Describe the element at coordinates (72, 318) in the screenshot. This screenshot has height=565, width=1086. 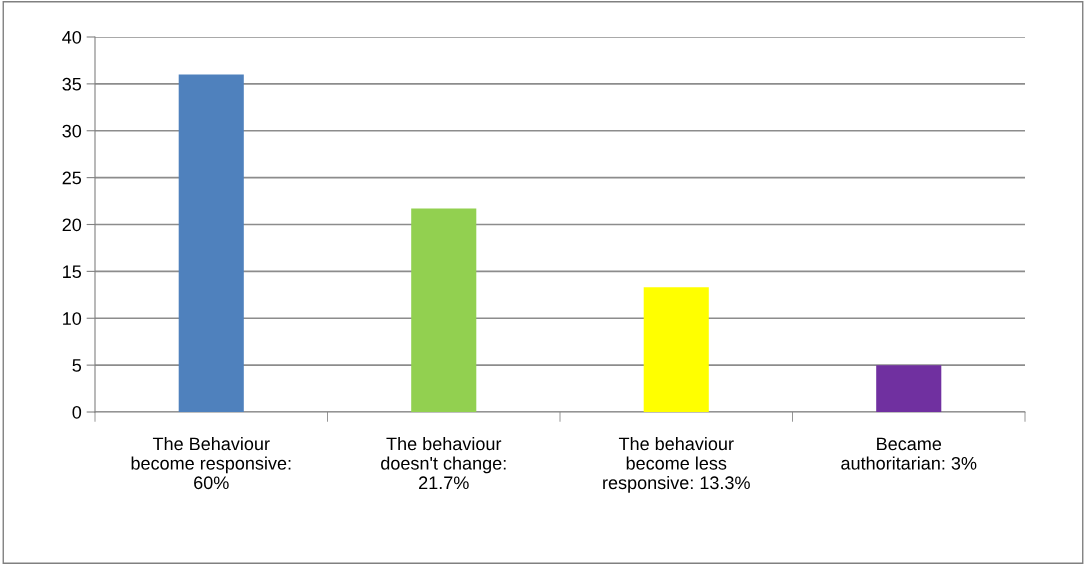
I see `y-tick-label: 10` at that location.